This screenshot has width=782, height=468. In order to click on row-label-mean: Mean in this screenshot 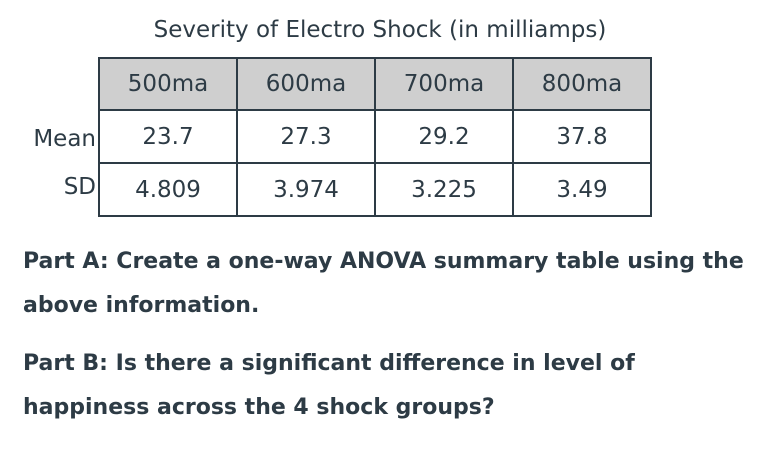, I will do `click(64, 139)`.